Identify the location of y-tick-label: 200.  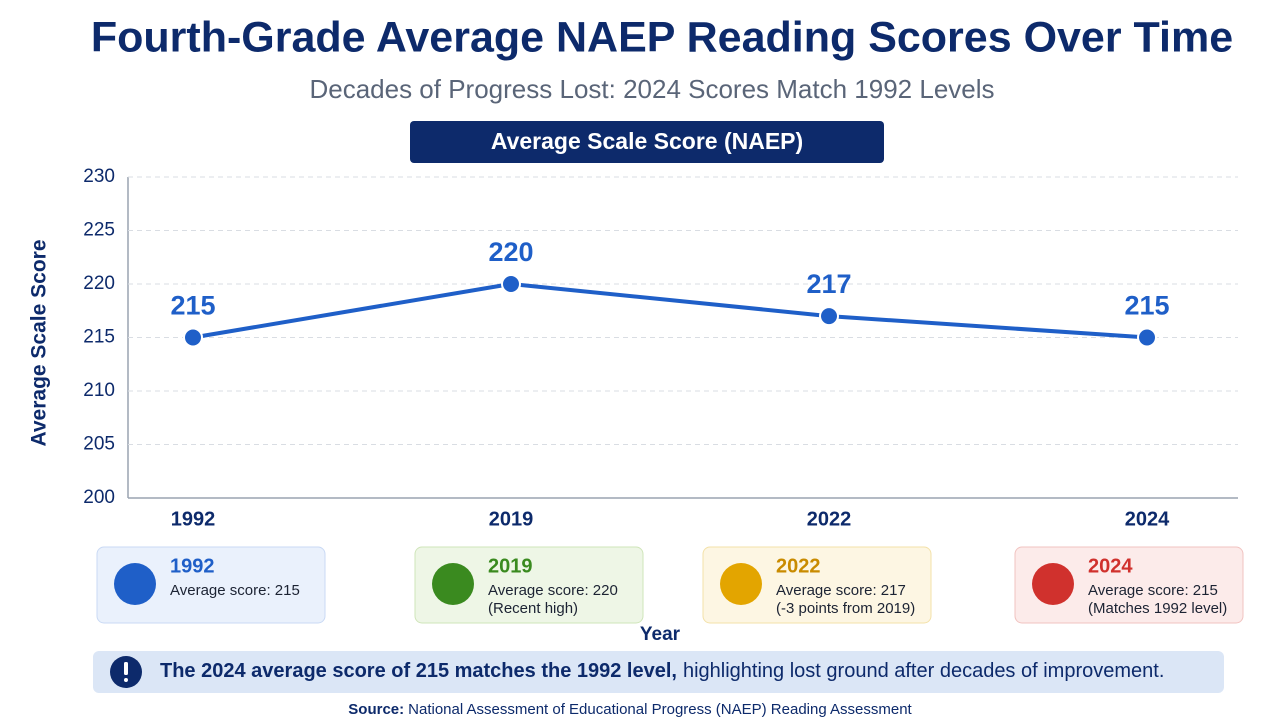
(99, 497).